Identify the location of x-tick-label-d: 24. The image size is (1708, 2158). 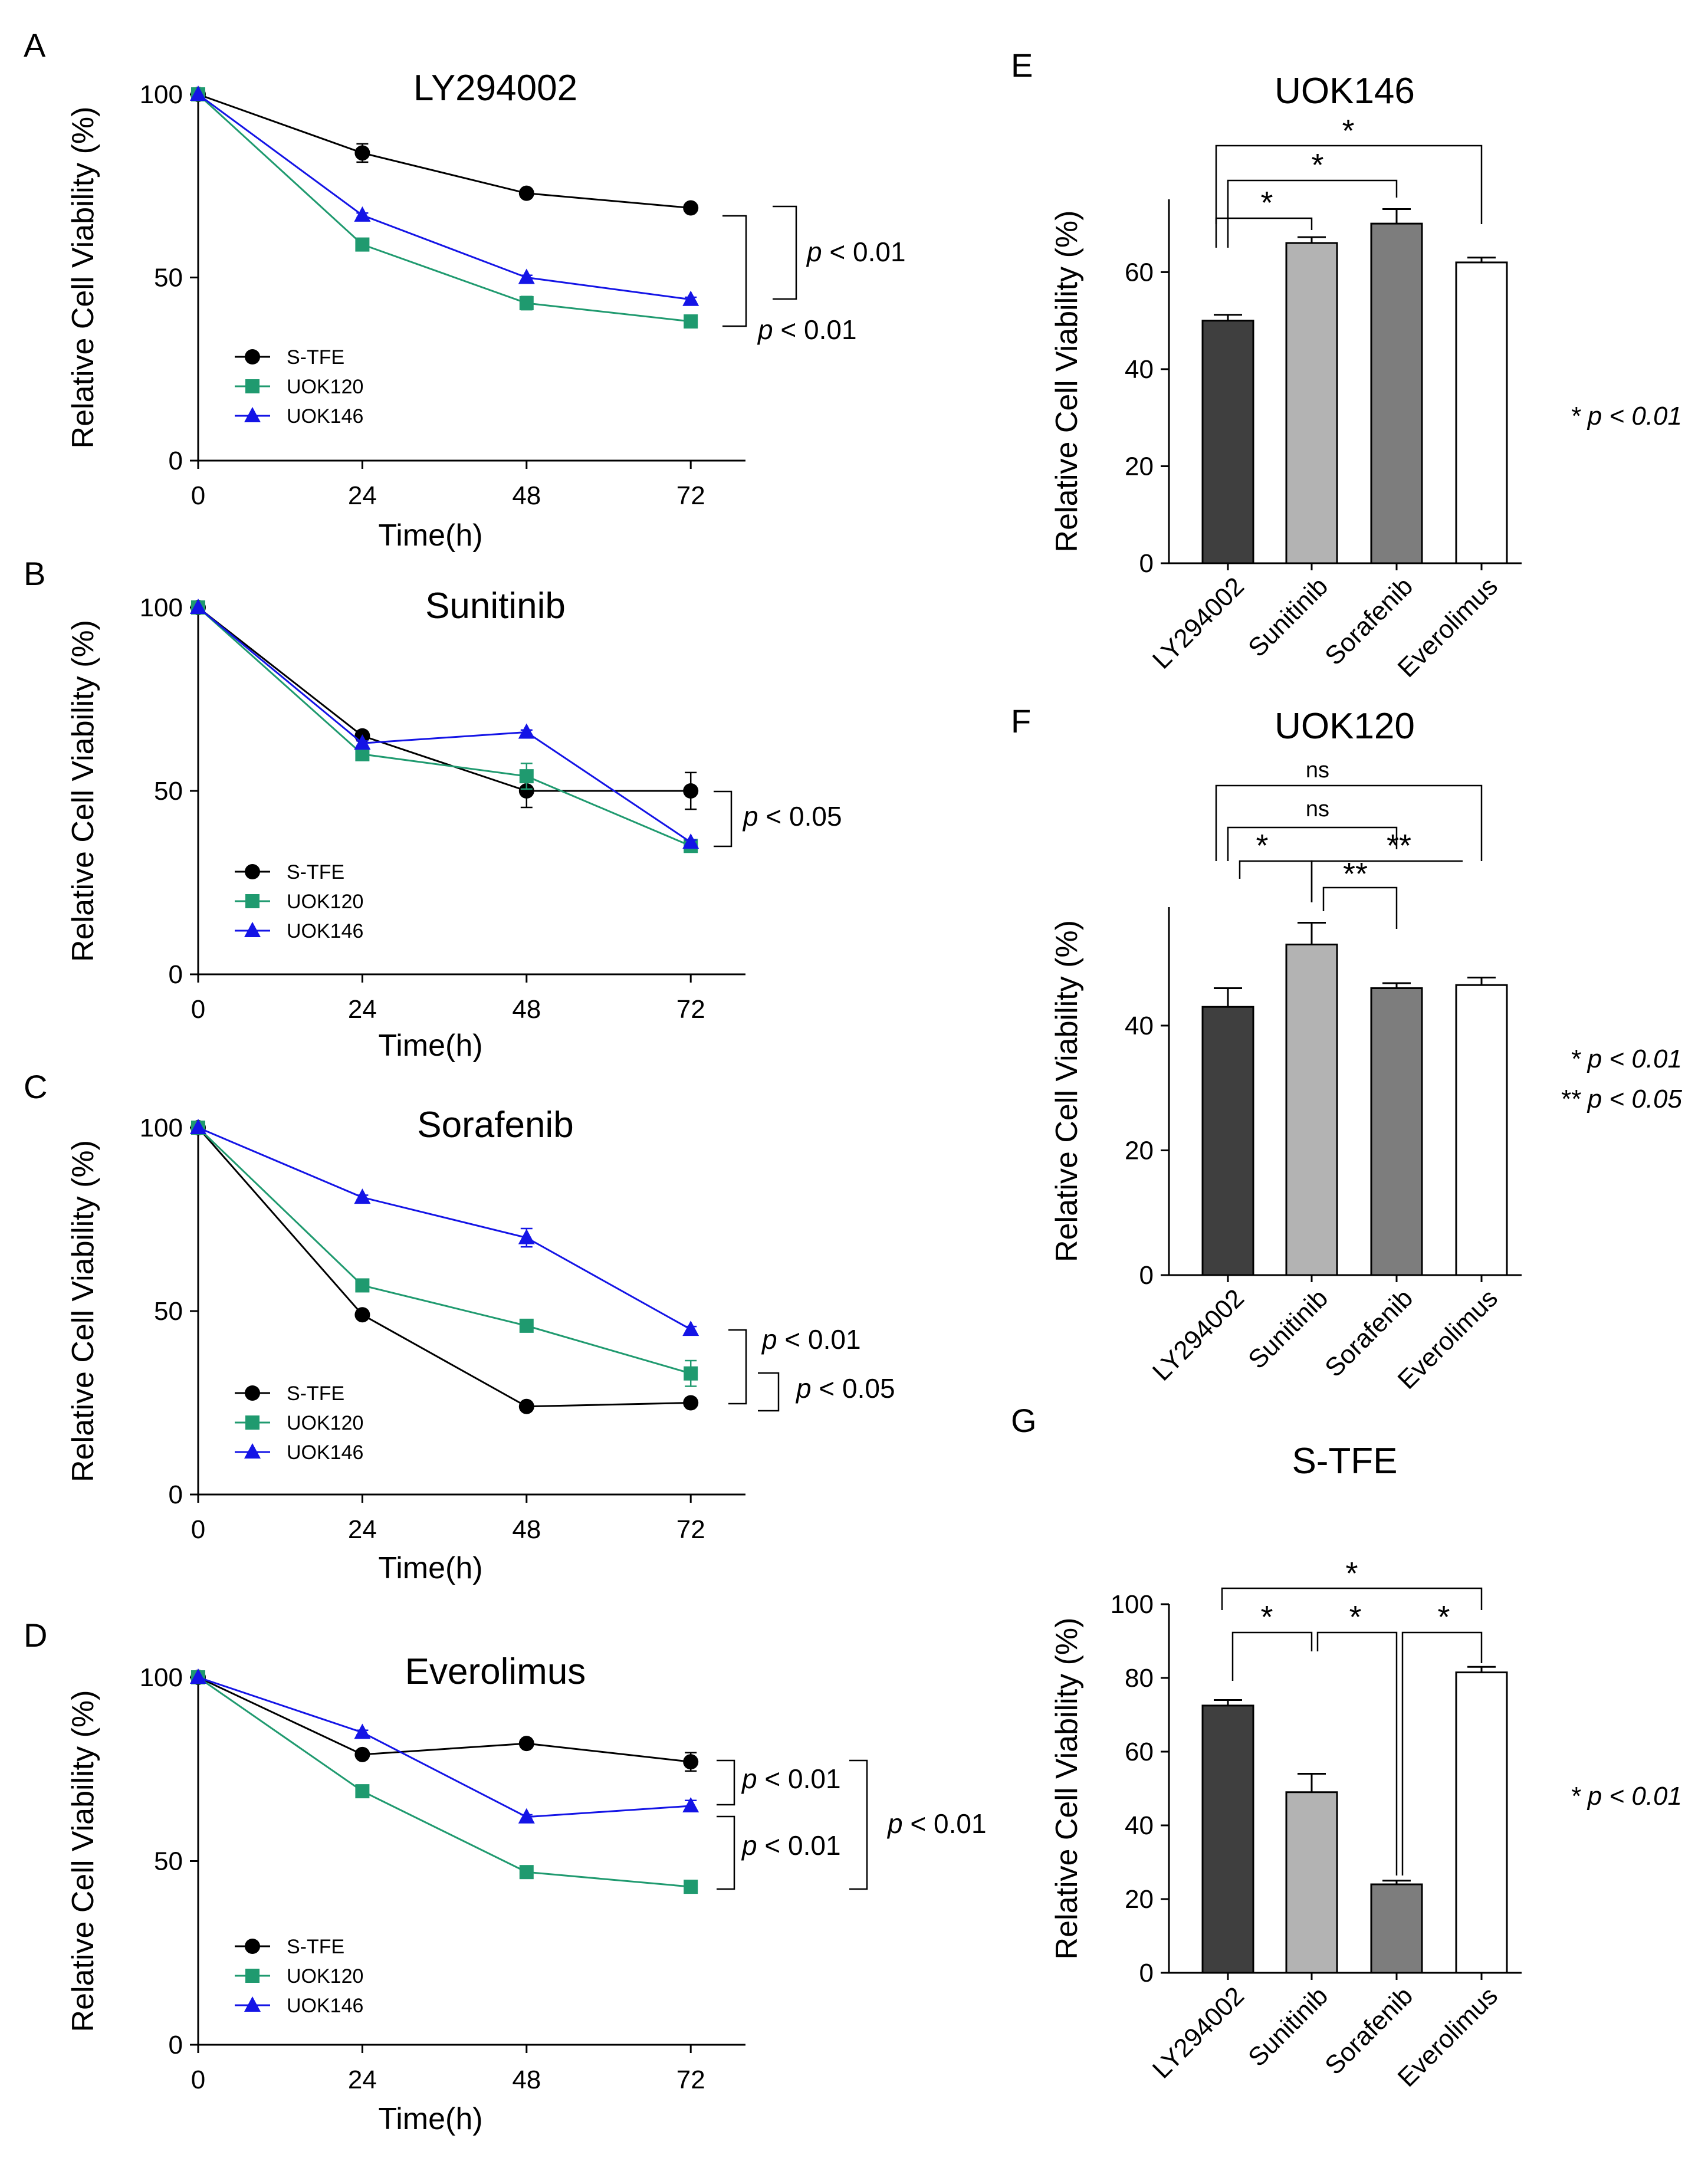
(362, 2079).